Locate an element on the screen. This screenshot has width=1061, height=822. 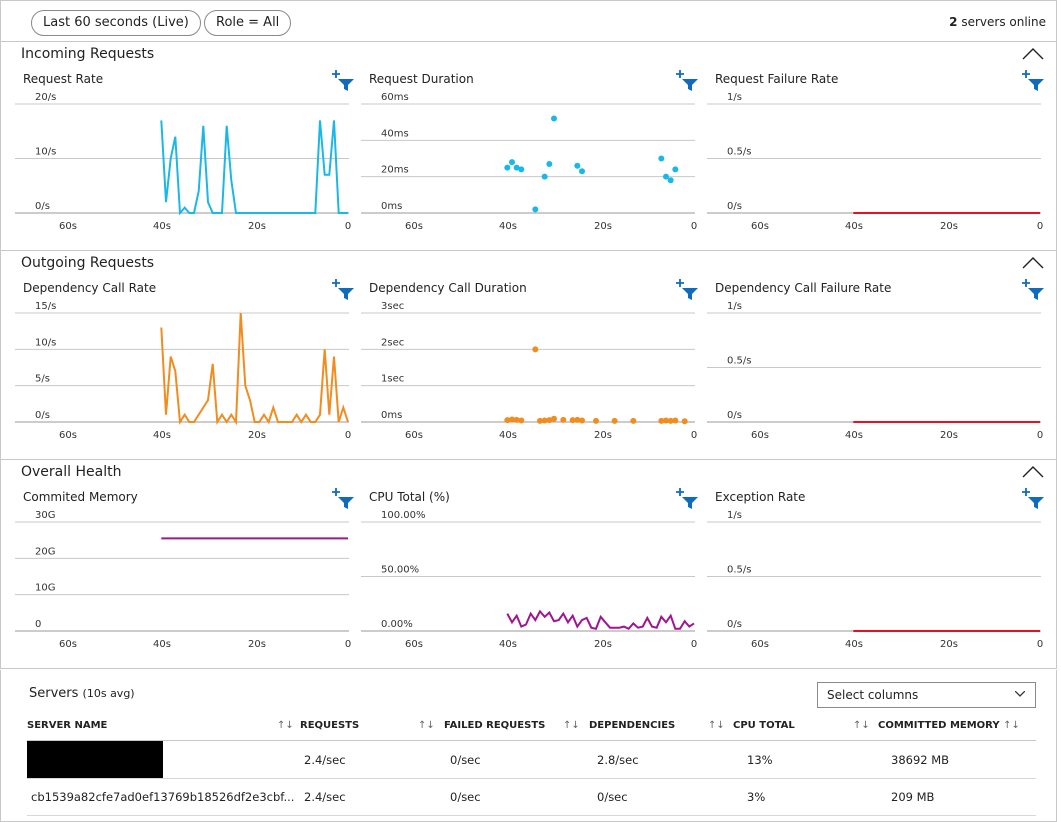
y-tick-label: 30G is located at coordinates (45, 515).